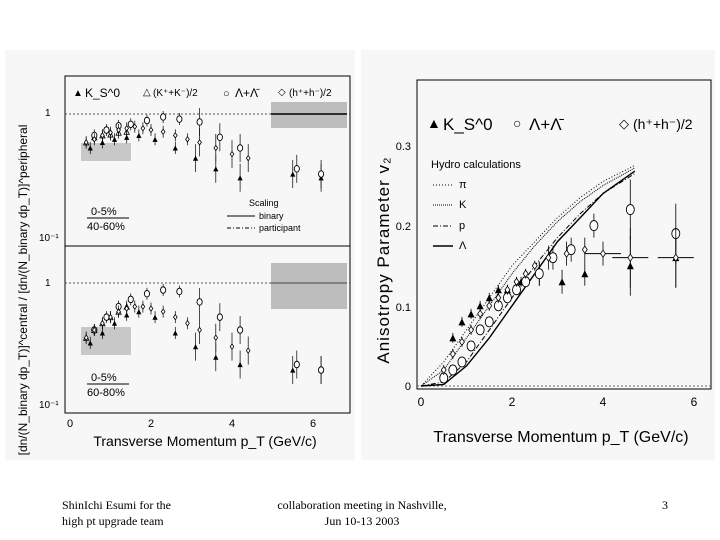 This screenshot has width=720, height=540. What do you see at coordinates (104, 378) in the screenshot?
I see `bottom-centrality-label-a: 0-5%` at bounding box center [104, 378].